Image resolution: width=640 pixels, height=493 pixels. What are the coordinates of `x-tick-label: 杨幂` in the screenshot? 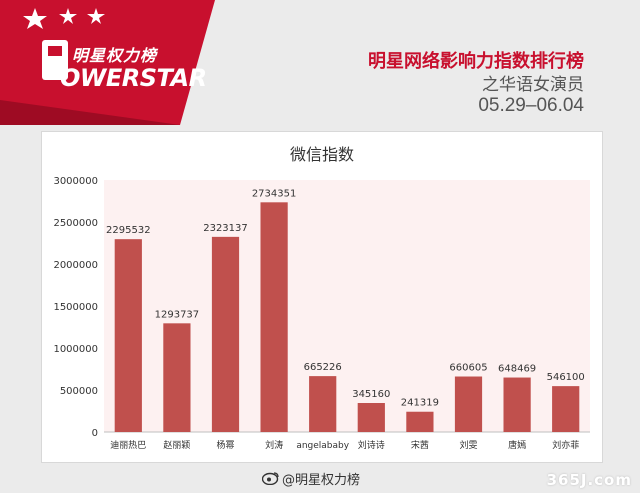 It's located at (225, 445).